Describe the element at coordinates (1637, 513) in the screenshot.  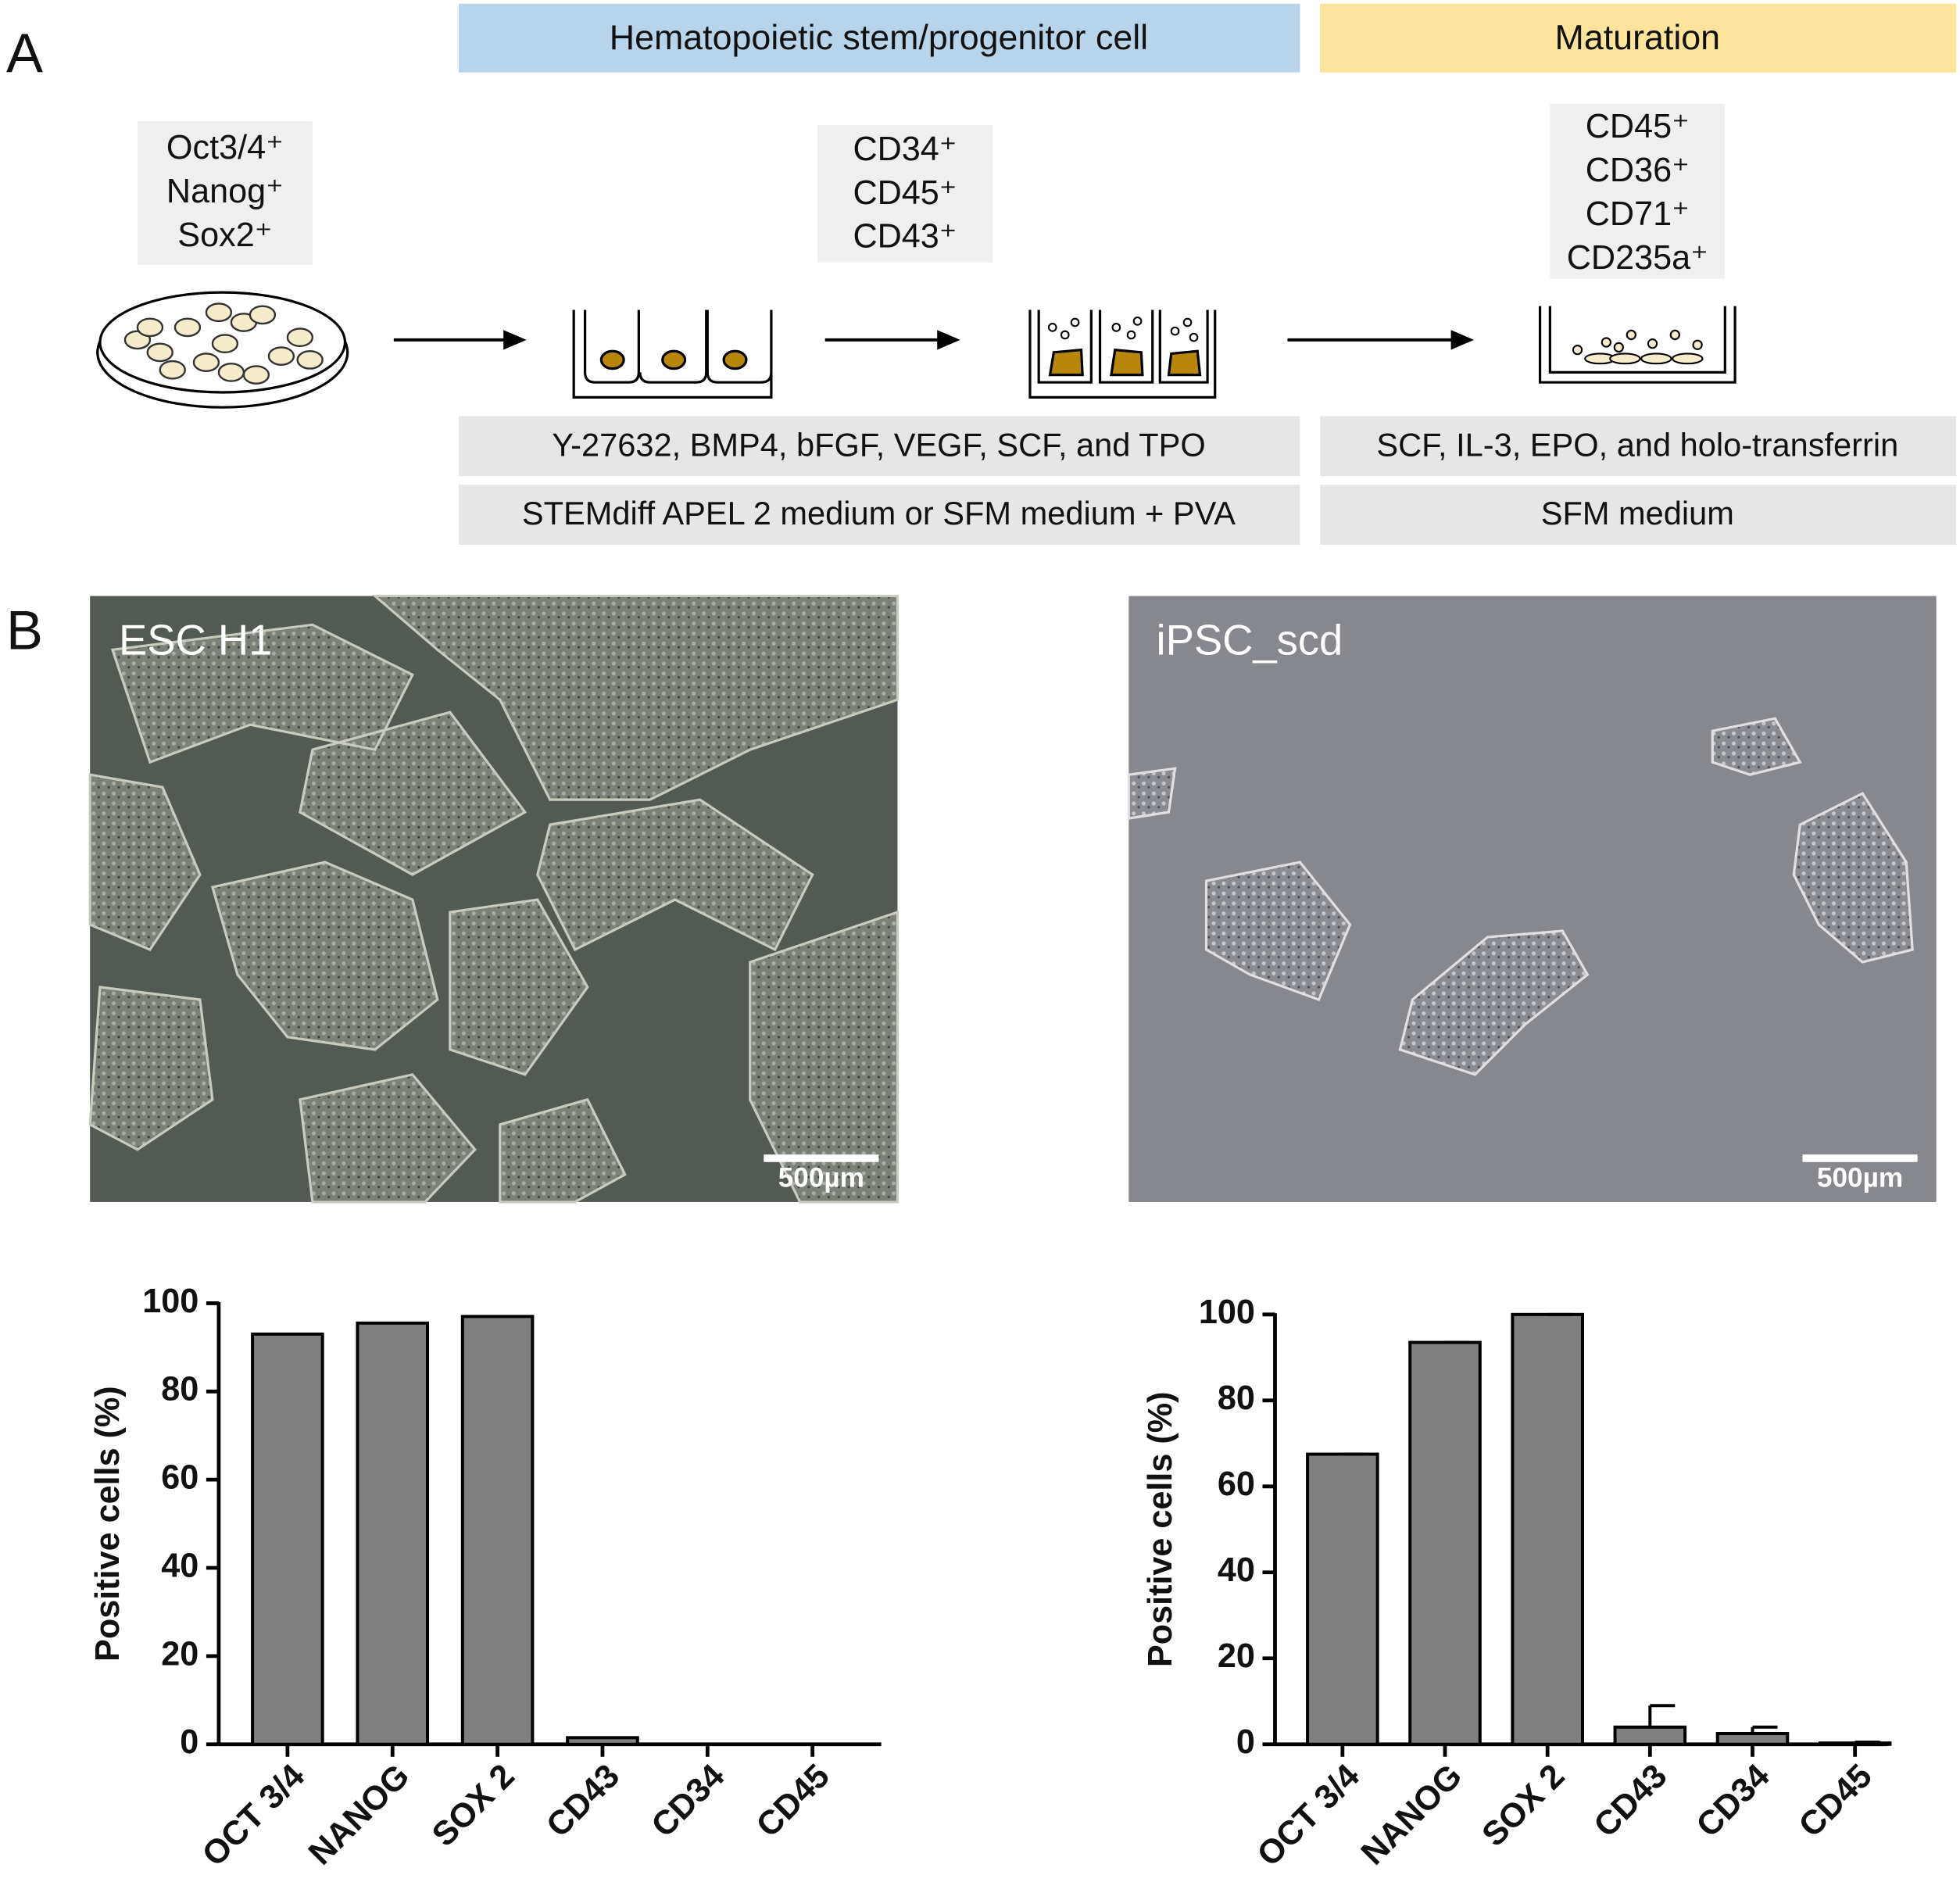
I see `condition: SFM medium` at that location.